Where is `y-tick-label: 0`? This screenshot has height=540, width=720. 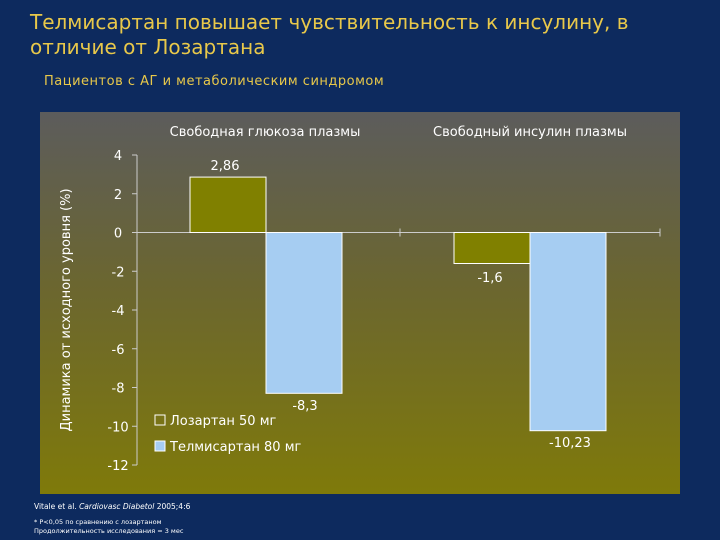
y-tick-label: 0 is located at coordinates (118, 234).